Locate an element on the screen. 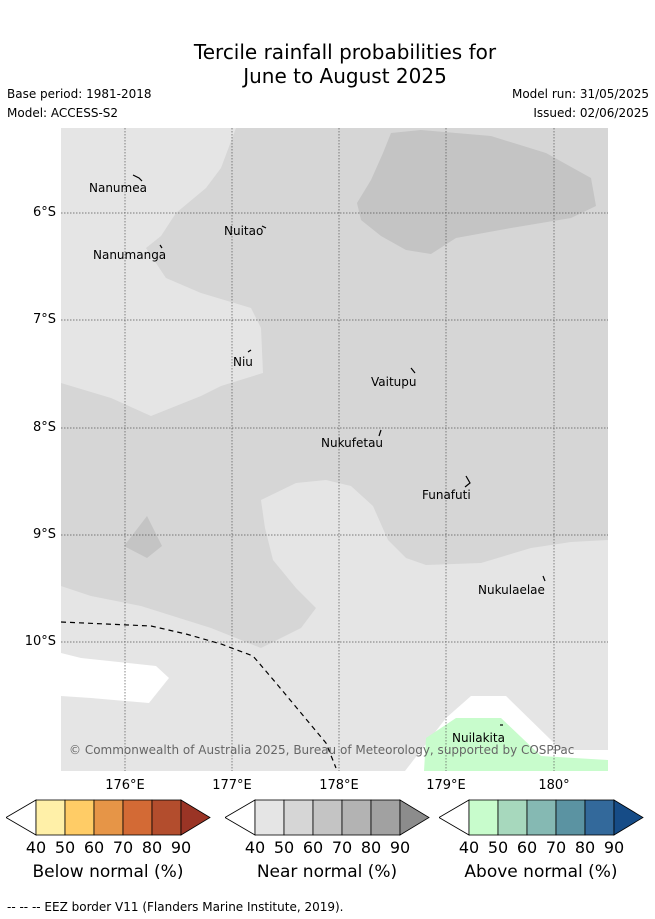 The height and width of the screenshot is (919, 655). island-nanumanga is located at coordinates (161, 246).